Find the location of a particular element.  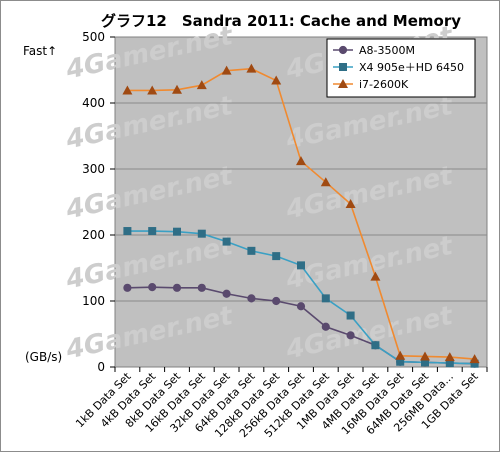

legend-label: i7-2600K is located at coordinates (384, 84).